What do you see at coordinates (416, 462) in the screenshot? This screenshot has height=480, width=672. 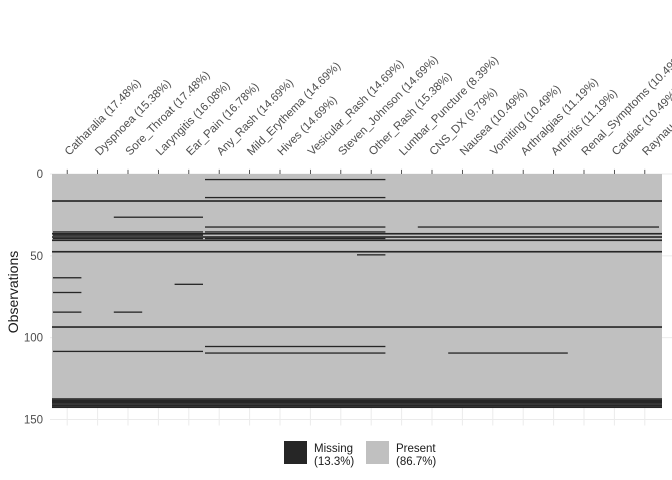 I see `legend-label: (86.7%)` at bounding box center [416, 462].